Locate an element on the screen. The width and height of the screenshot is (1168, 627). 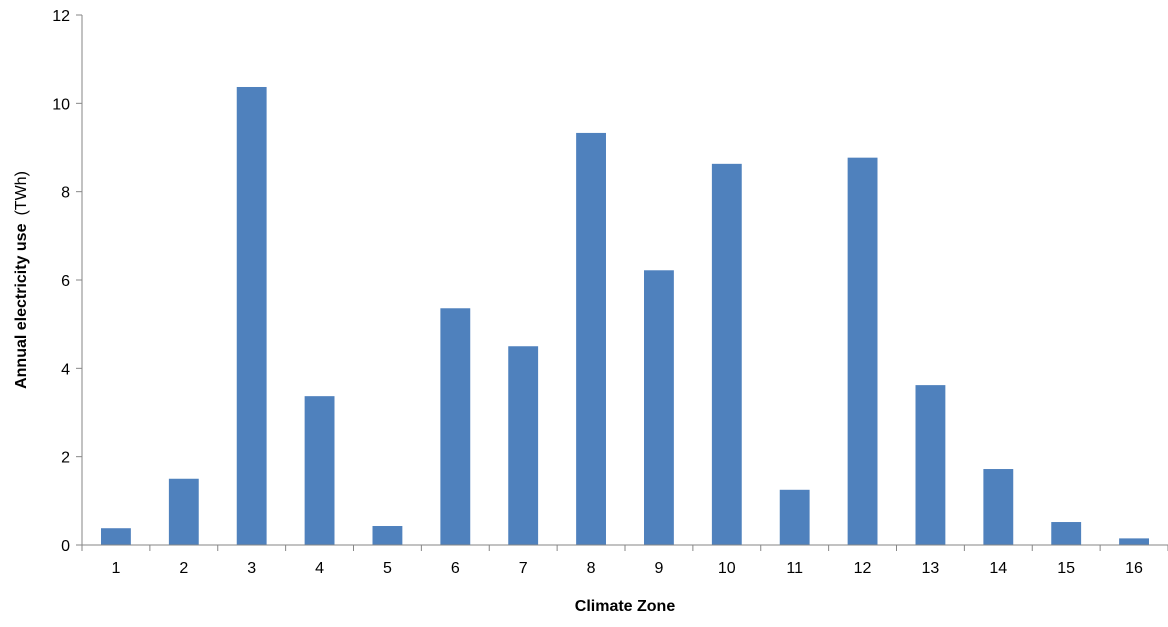
x-tick-label: 5 is located at coordinates (387, 568).